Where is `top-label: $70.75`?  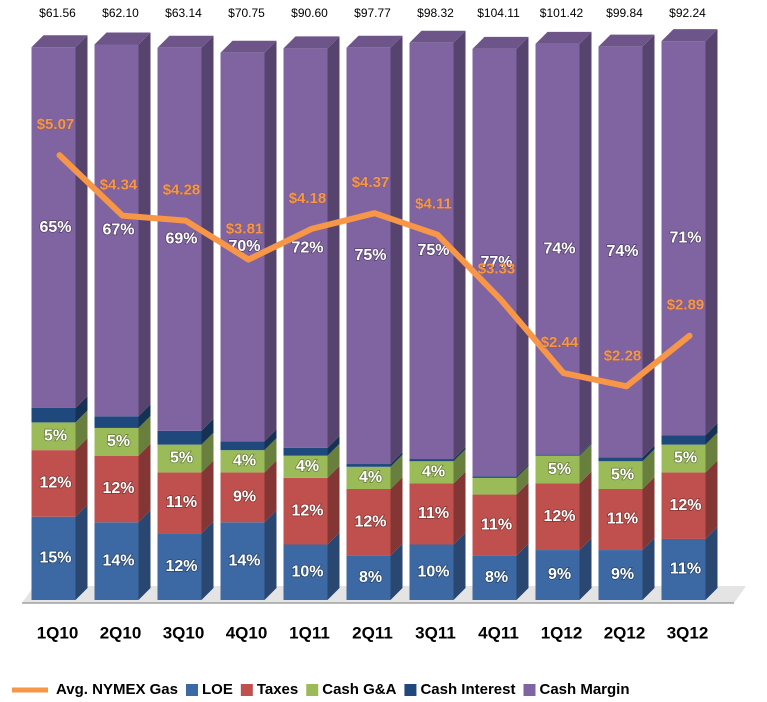 top-label: $70.75 is located at coordinates (246, 13).